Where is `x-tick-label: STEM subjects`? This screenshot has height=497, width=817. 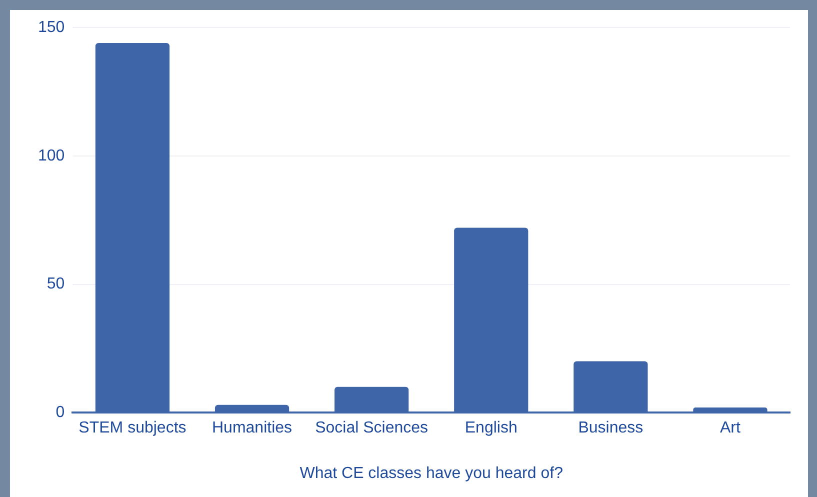 x-tick-label: STEM subjects is located at coordinates (132, 428).